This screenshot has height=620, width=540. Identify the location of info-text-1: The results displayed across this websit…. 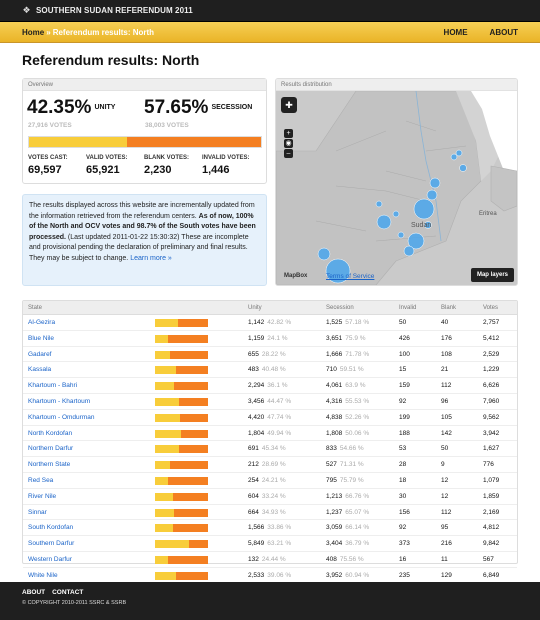
(142, 211).